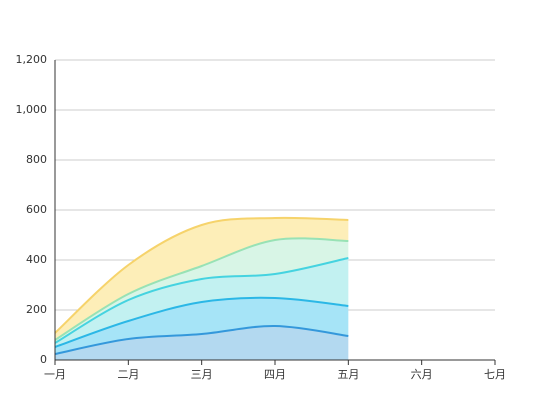 The height and width of the screenshot is (420, 550). Describe the element at coordinates (36, 209) in the screenshot. I see `y-tick-label: 600` at that location.